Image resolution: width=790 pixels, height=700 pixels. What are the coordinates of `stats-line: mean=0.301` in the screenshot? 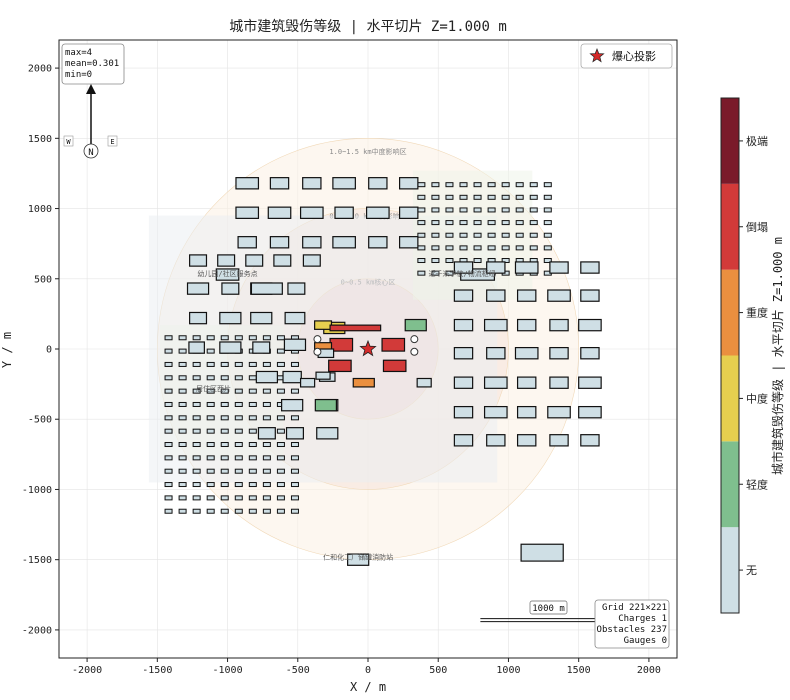 It's located at (92, 64).